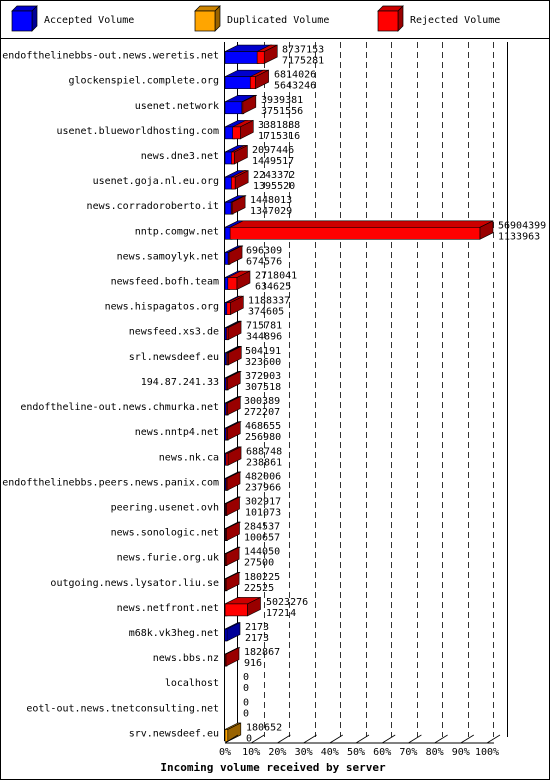  I want to click on bar-srl-newsdeef-eu-rejected-volume-side, so click(234, 355).